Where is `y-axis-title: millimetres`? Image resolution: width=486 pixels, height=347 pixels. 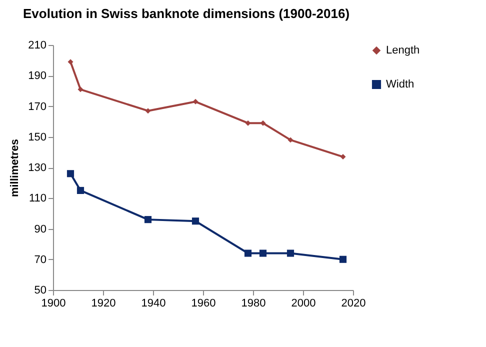
y-axis-title: millimetres is located at coordinates (15, 168).